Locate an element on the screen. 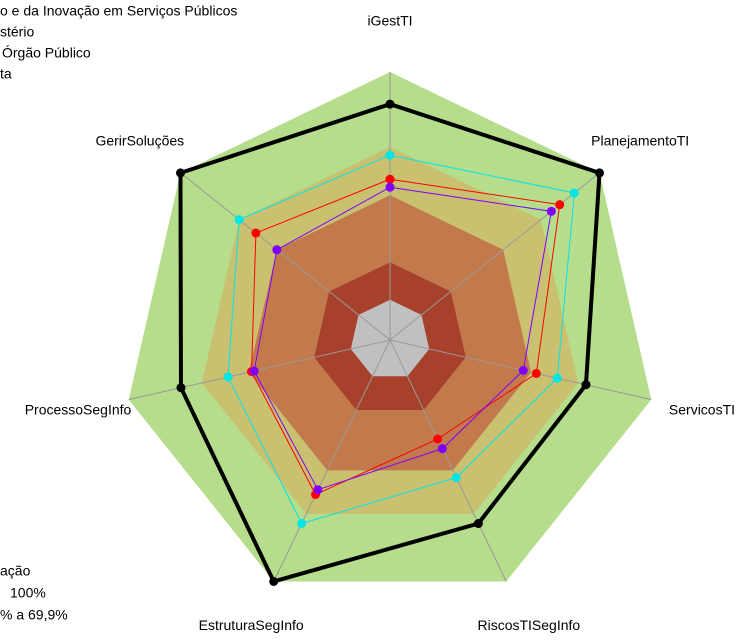 This screenshot has height=641, width=744. axis-label: ServicosTI is located at coordinates (702, 409).